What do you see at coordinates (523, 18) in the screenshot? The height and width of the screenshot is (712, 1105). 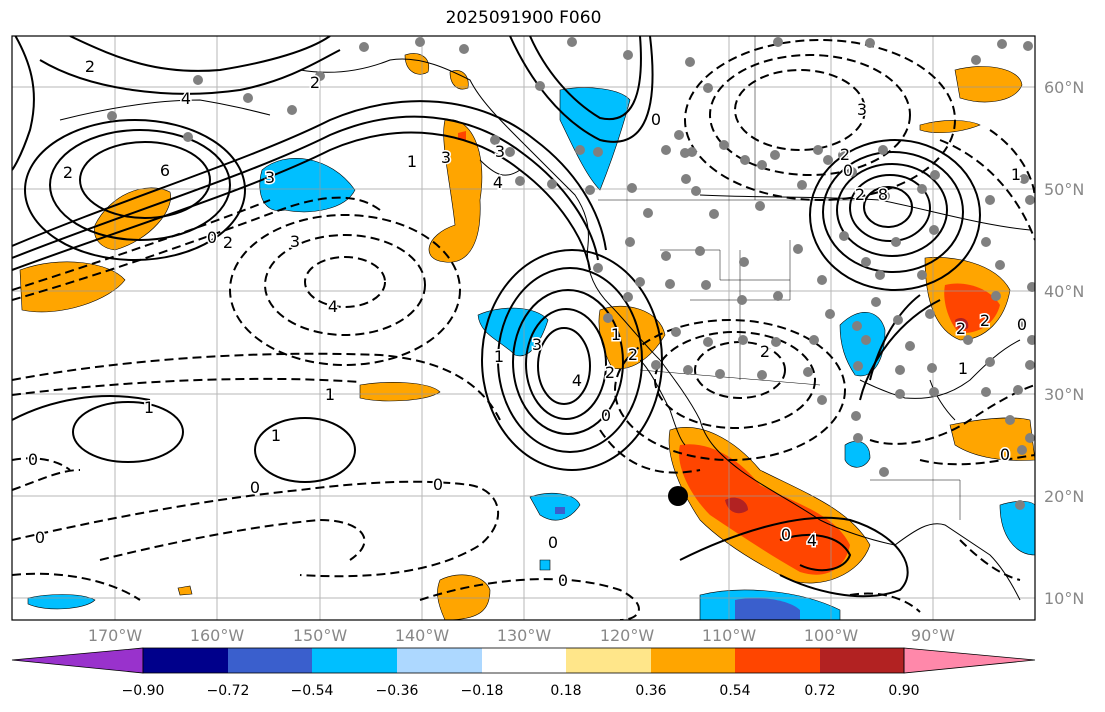 I see `map-title: 2025091900 F060` at bounding box center [523, 18].